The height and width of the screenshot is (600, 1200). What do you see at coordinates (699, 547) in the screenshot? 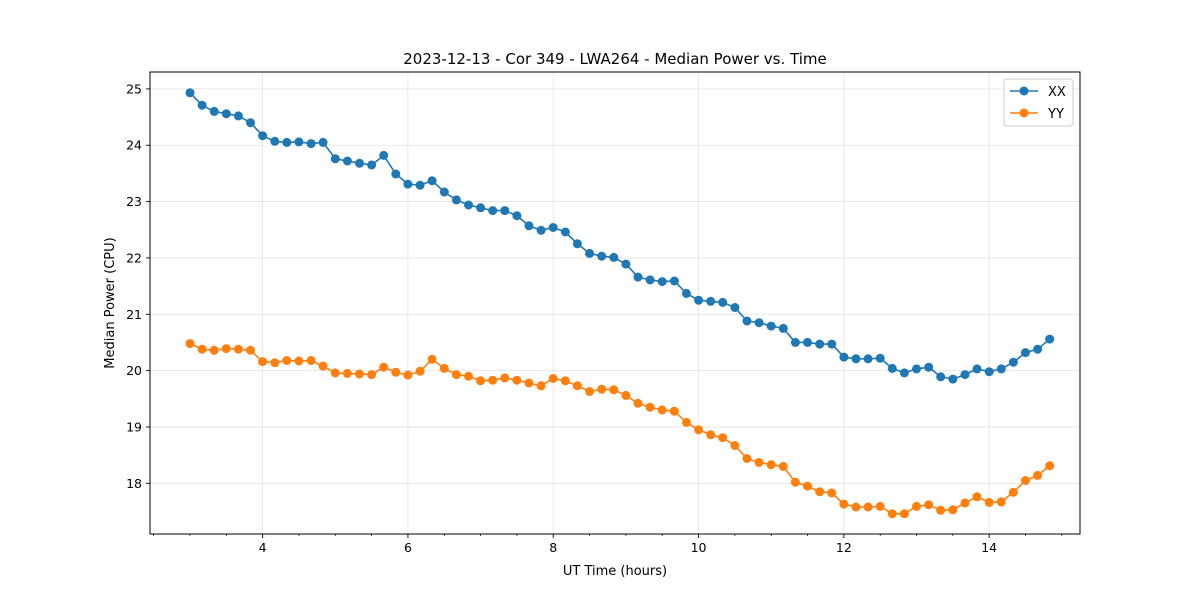
I see `x-tick-label: 10` at bounding box center [699, 547].